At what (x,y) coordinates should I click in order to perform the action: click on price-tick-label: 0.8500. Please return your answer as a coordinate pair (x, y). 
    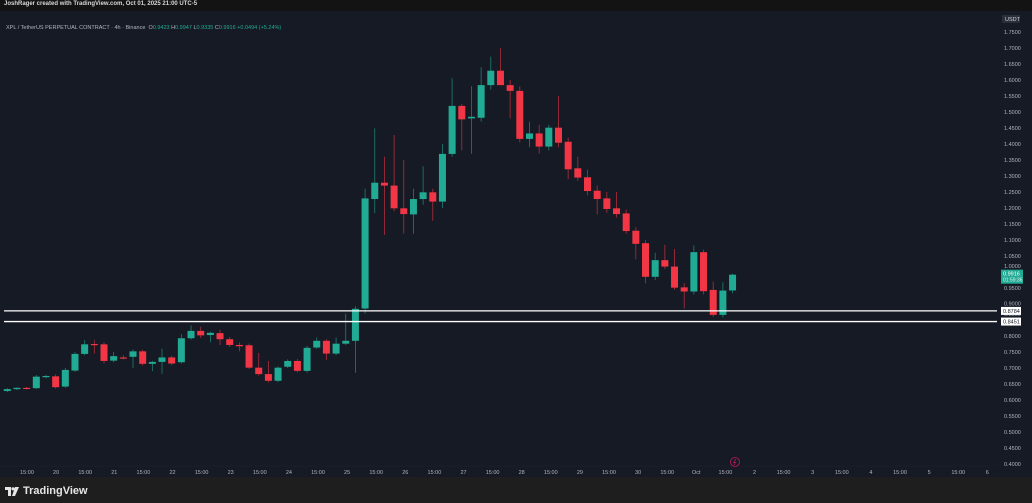
    Looking at the image, I should click on (1012, 315).